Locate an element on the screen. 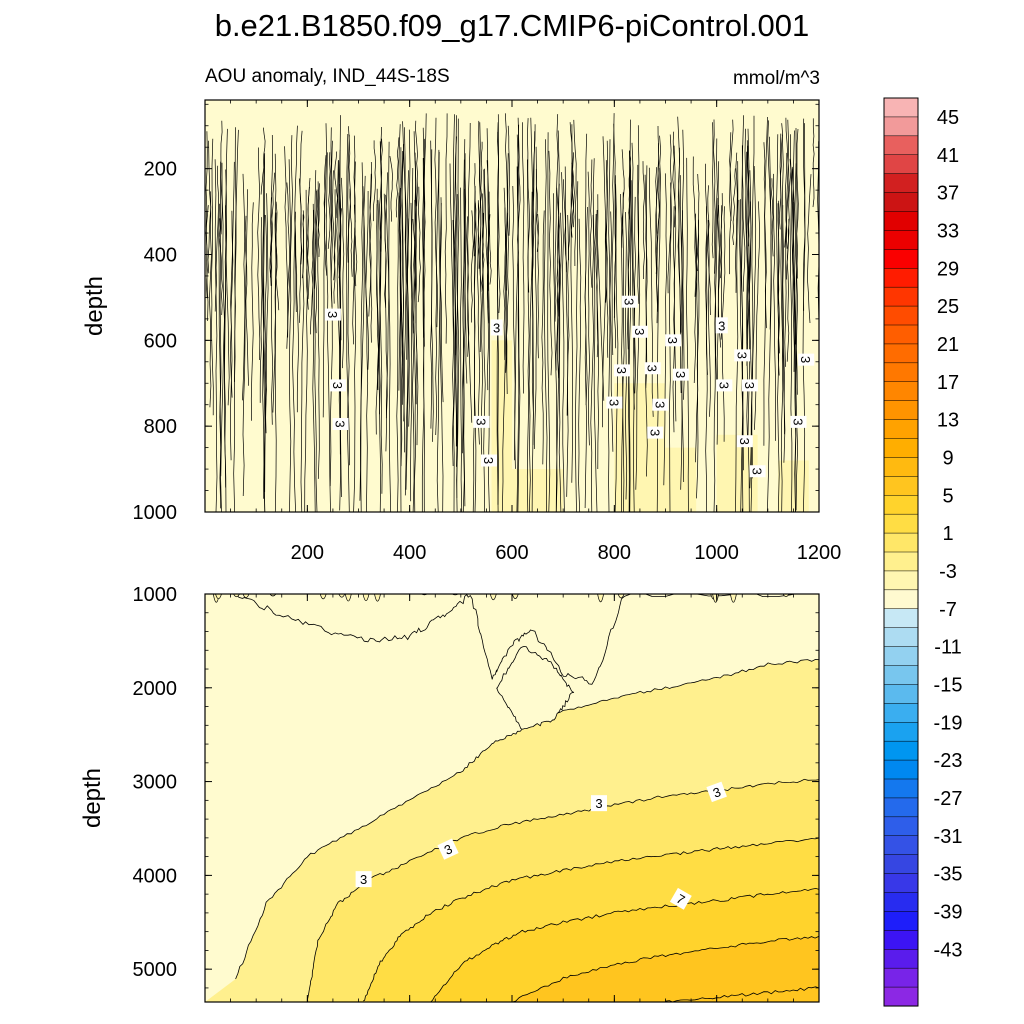  colorbar-label: -23 is located at coordinates (948, 761).